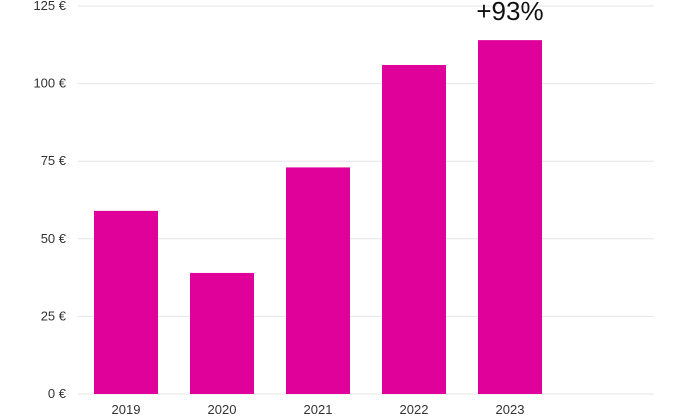  I want to click on y-tick-label: 50 €, so click(54, 238).